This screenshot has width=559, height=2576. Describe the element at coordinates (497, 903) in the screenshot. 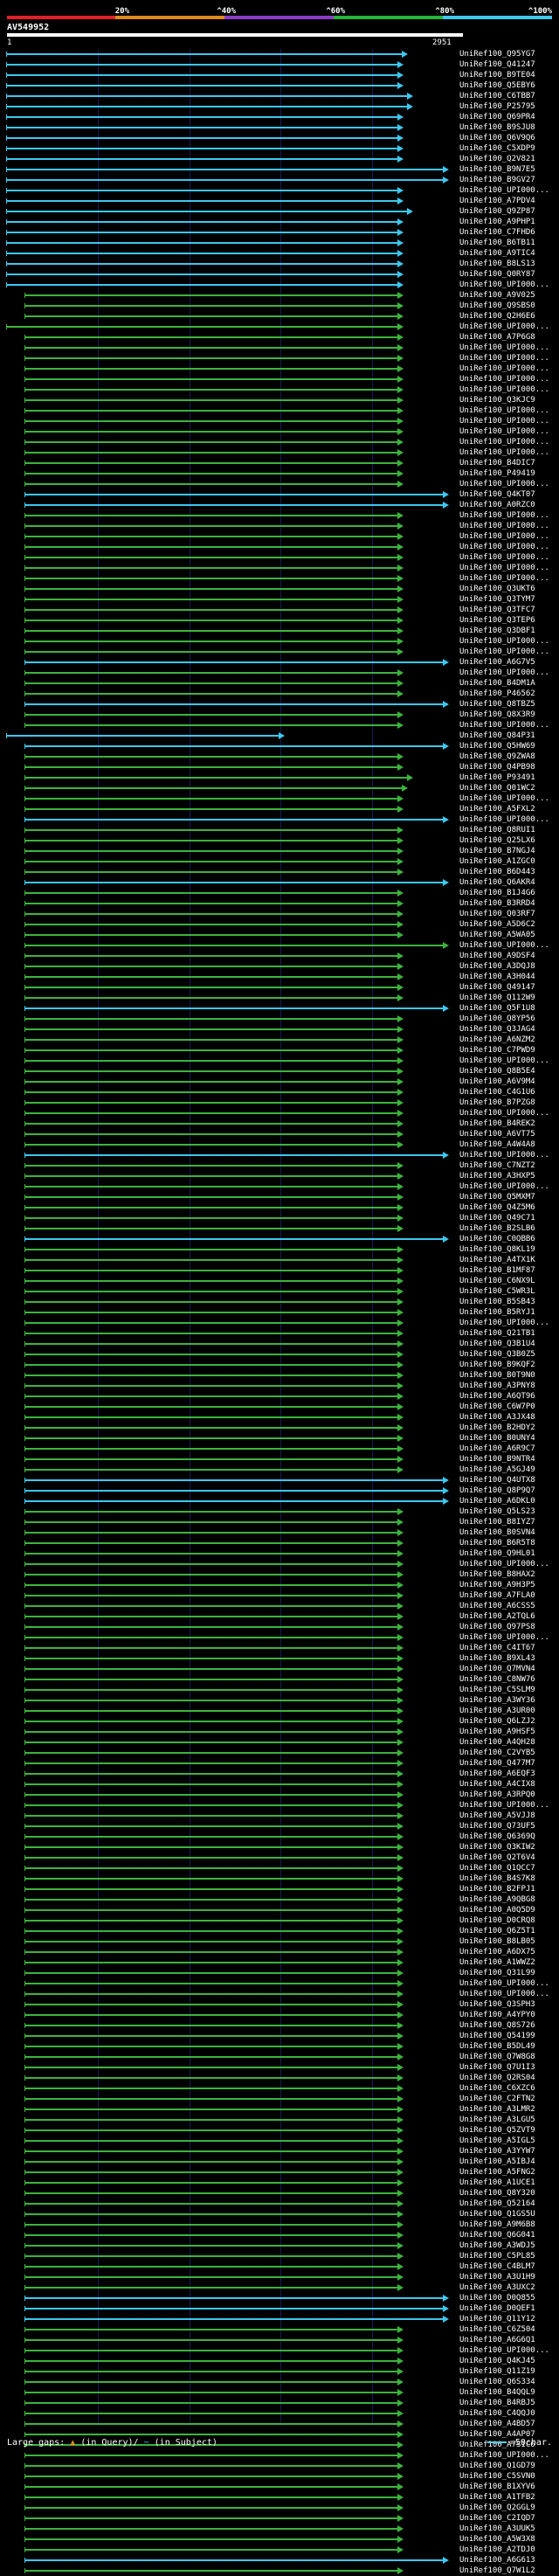

I see `hit-label: UniRef100_B3RRD4` at that location.